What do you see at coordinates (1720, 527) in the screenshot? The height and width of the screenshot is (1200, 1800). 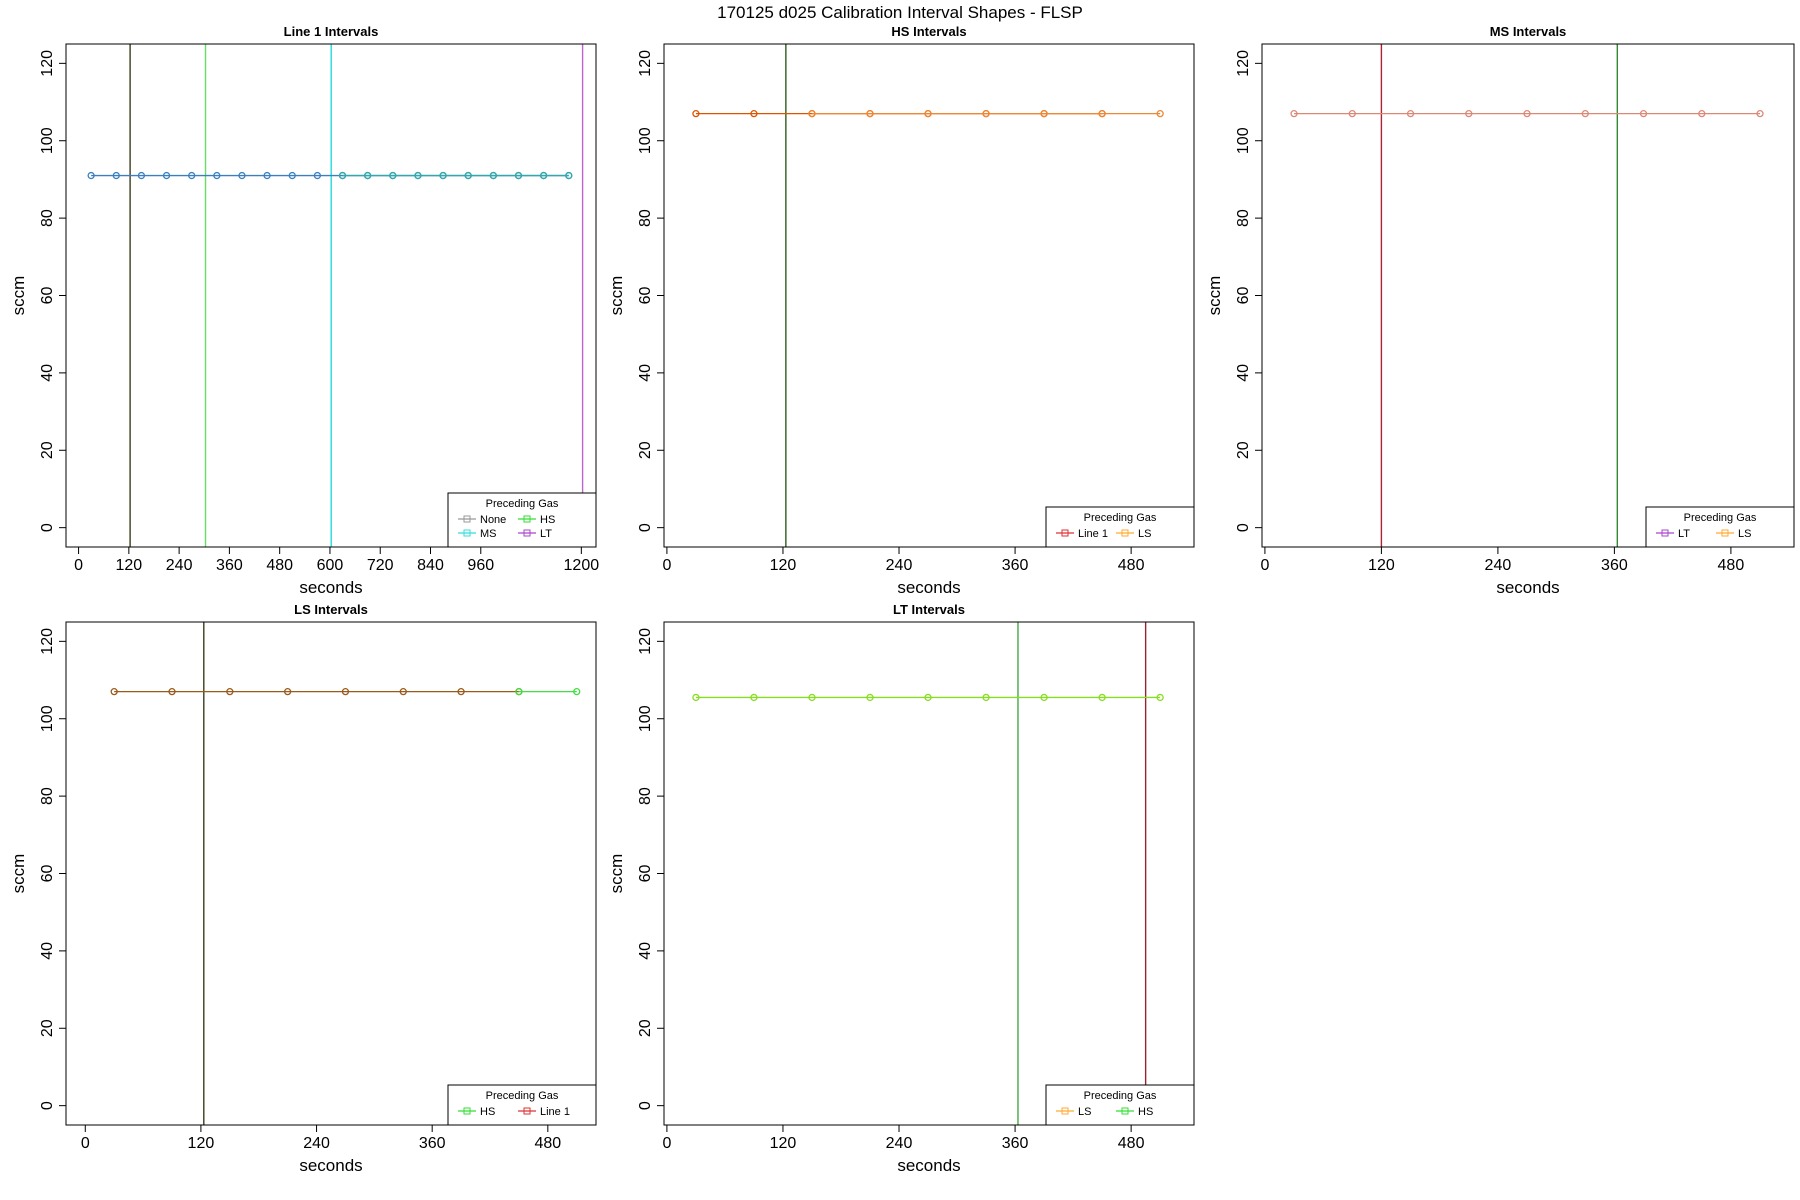 I see `legend: Preceding Gas LT LS` at bounding box center [1720, 527].